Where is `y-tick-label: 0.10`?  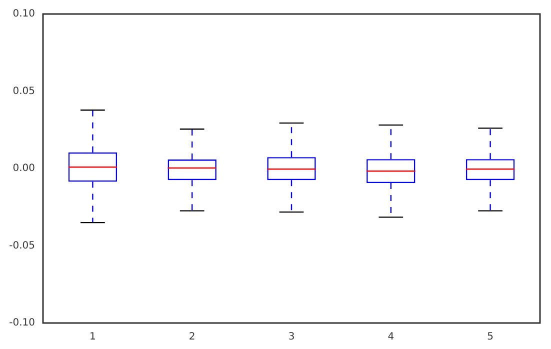 y-tick-label: 0.10 is located at coordinates (23, 14).